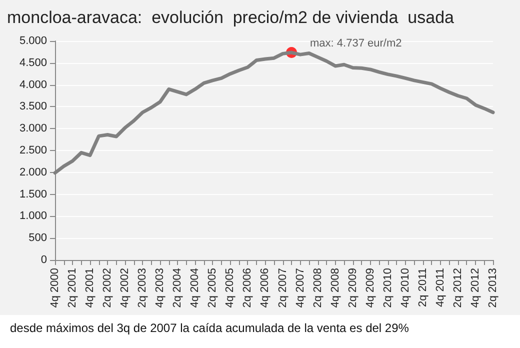 Image resolution: width=520 pixels, height=348 pixels. Describe the element at coordinates (33, 62) in the screenshot. I see `y-tick-label: 4.500` at that location.